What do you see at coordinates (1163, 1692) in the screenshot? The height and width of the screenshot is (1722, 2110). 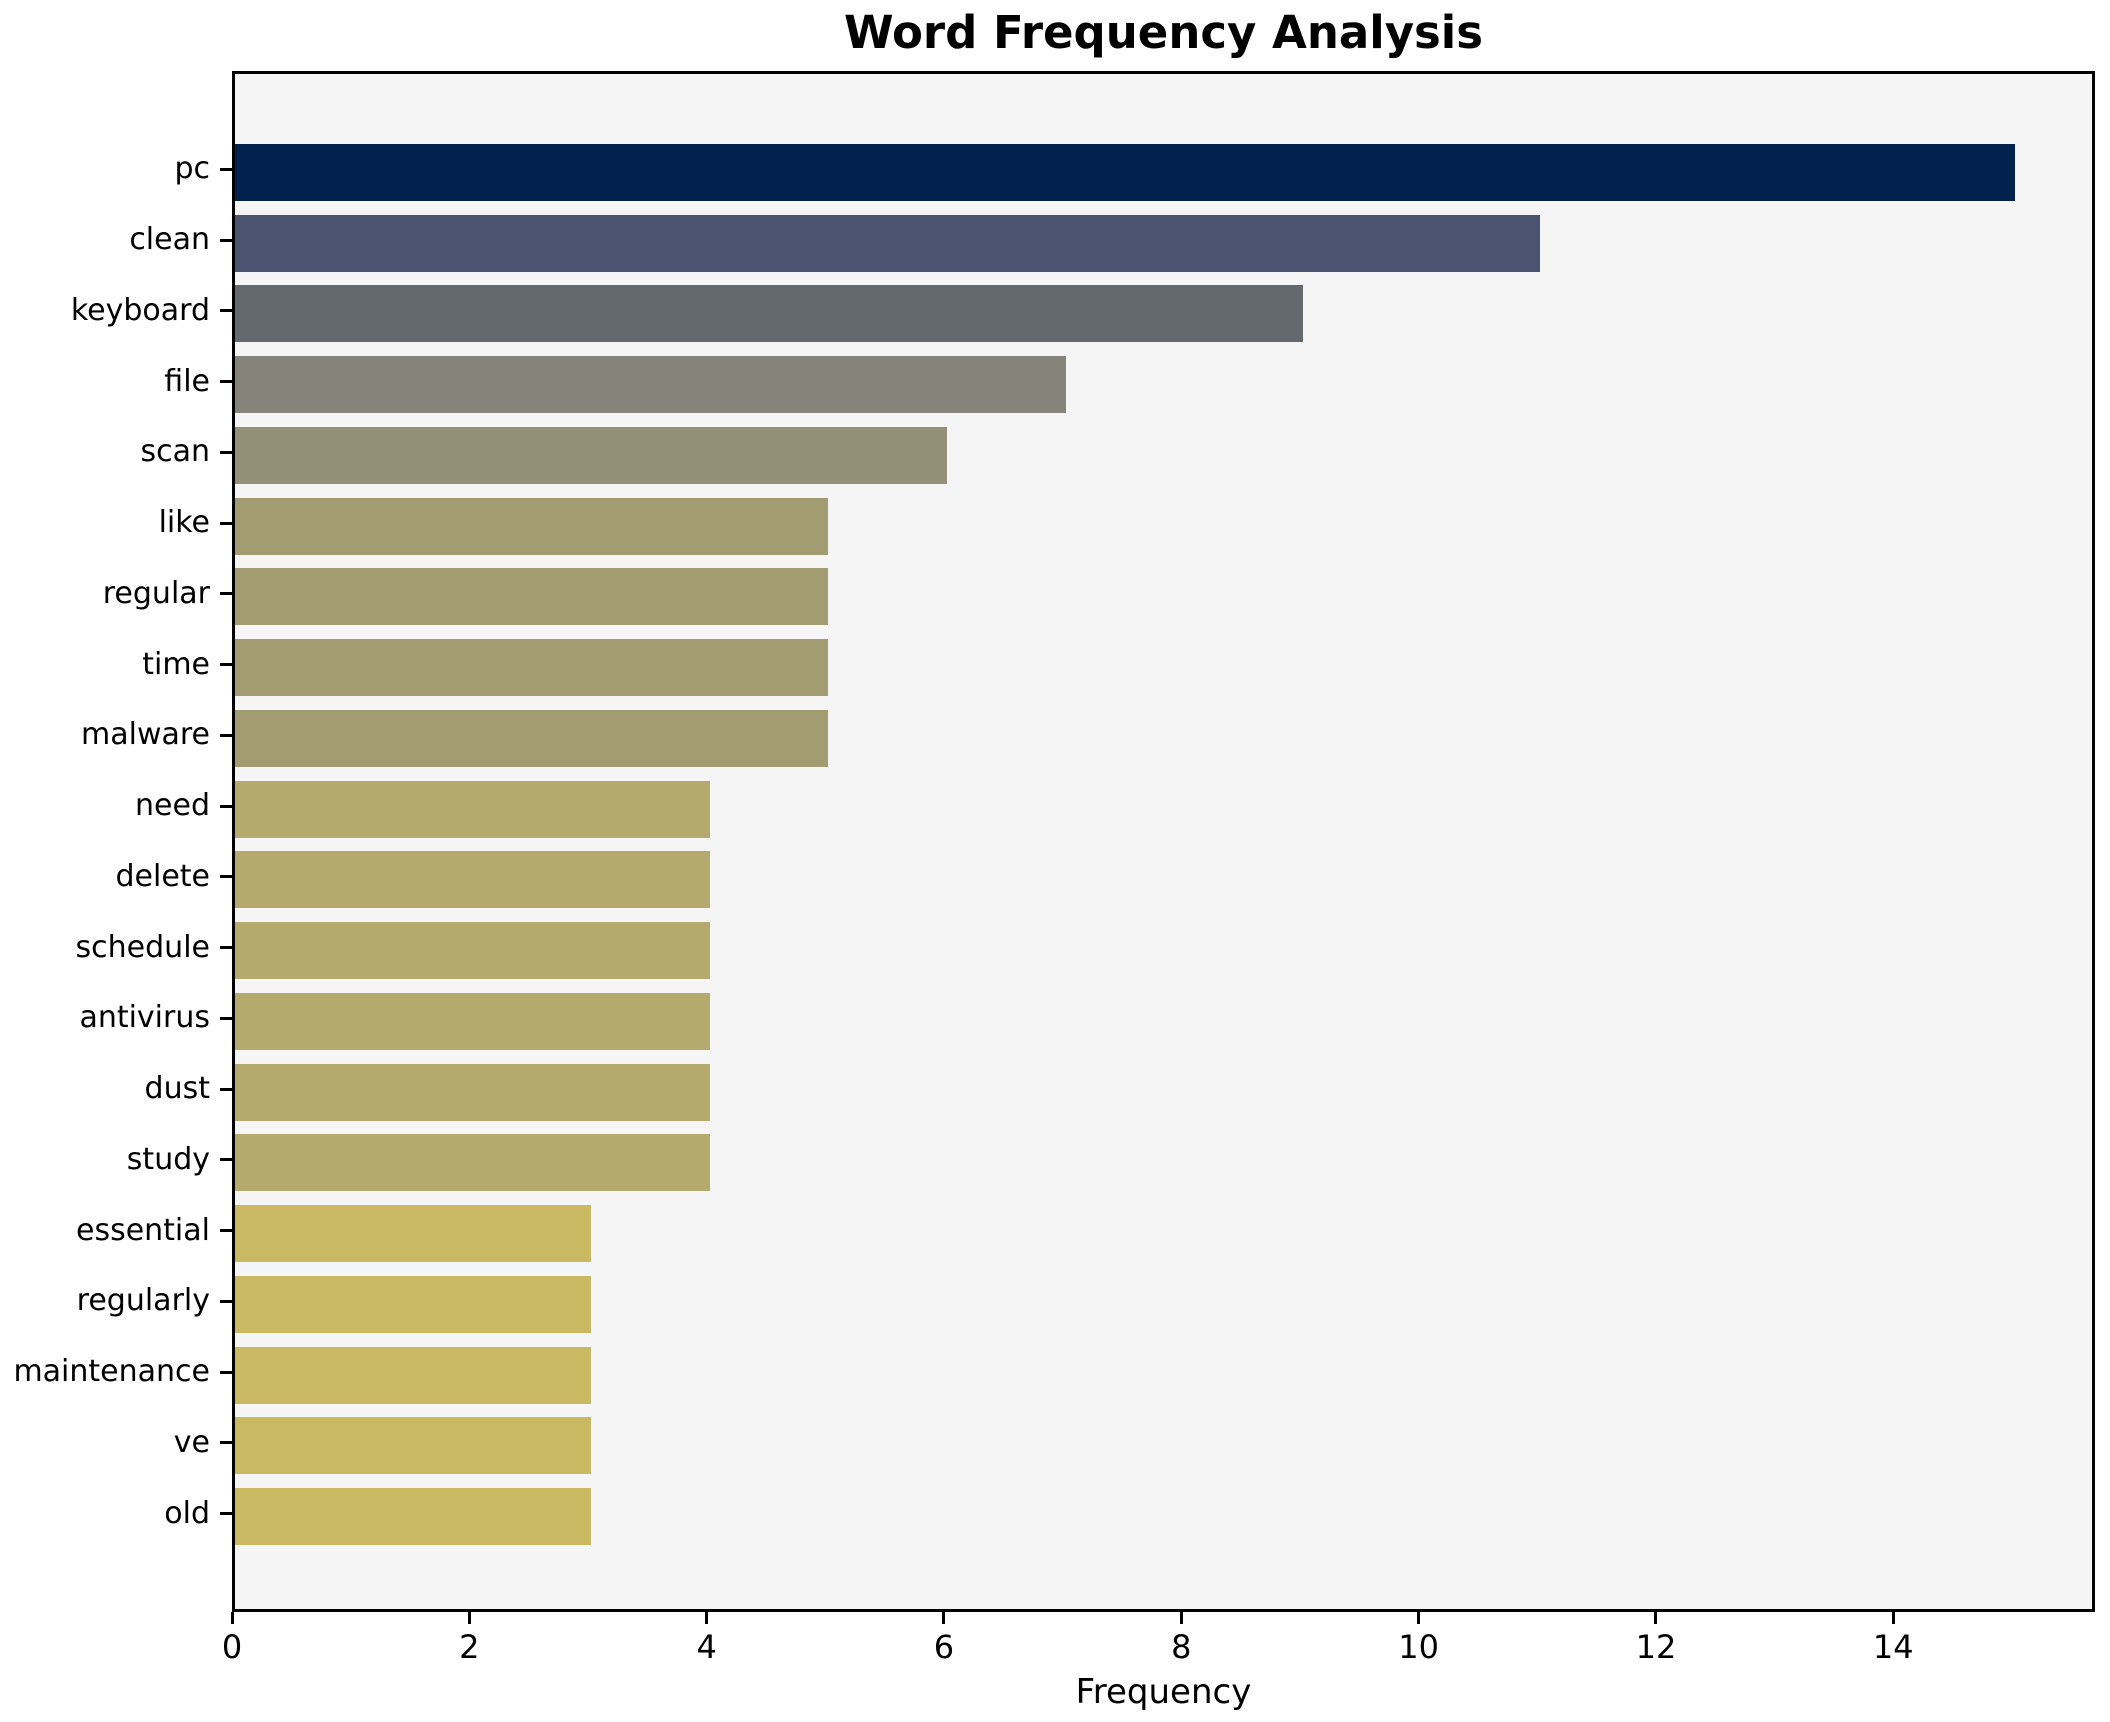 I see `x-axis-label: Frequency` at bounding box center [1163, 1692].